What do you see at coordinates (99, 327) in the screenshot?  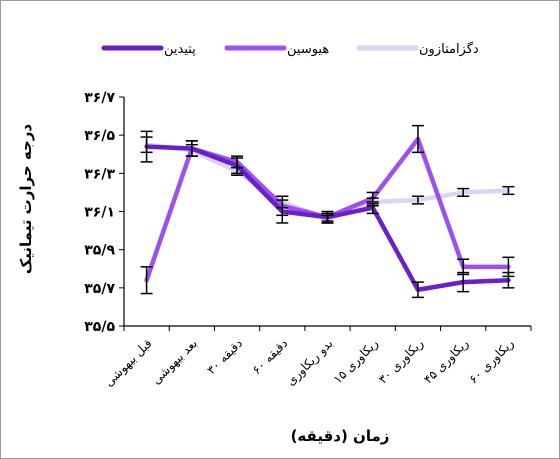 I see `y-tick-label: ۳۵/۵` at bounding box center [99, 327].